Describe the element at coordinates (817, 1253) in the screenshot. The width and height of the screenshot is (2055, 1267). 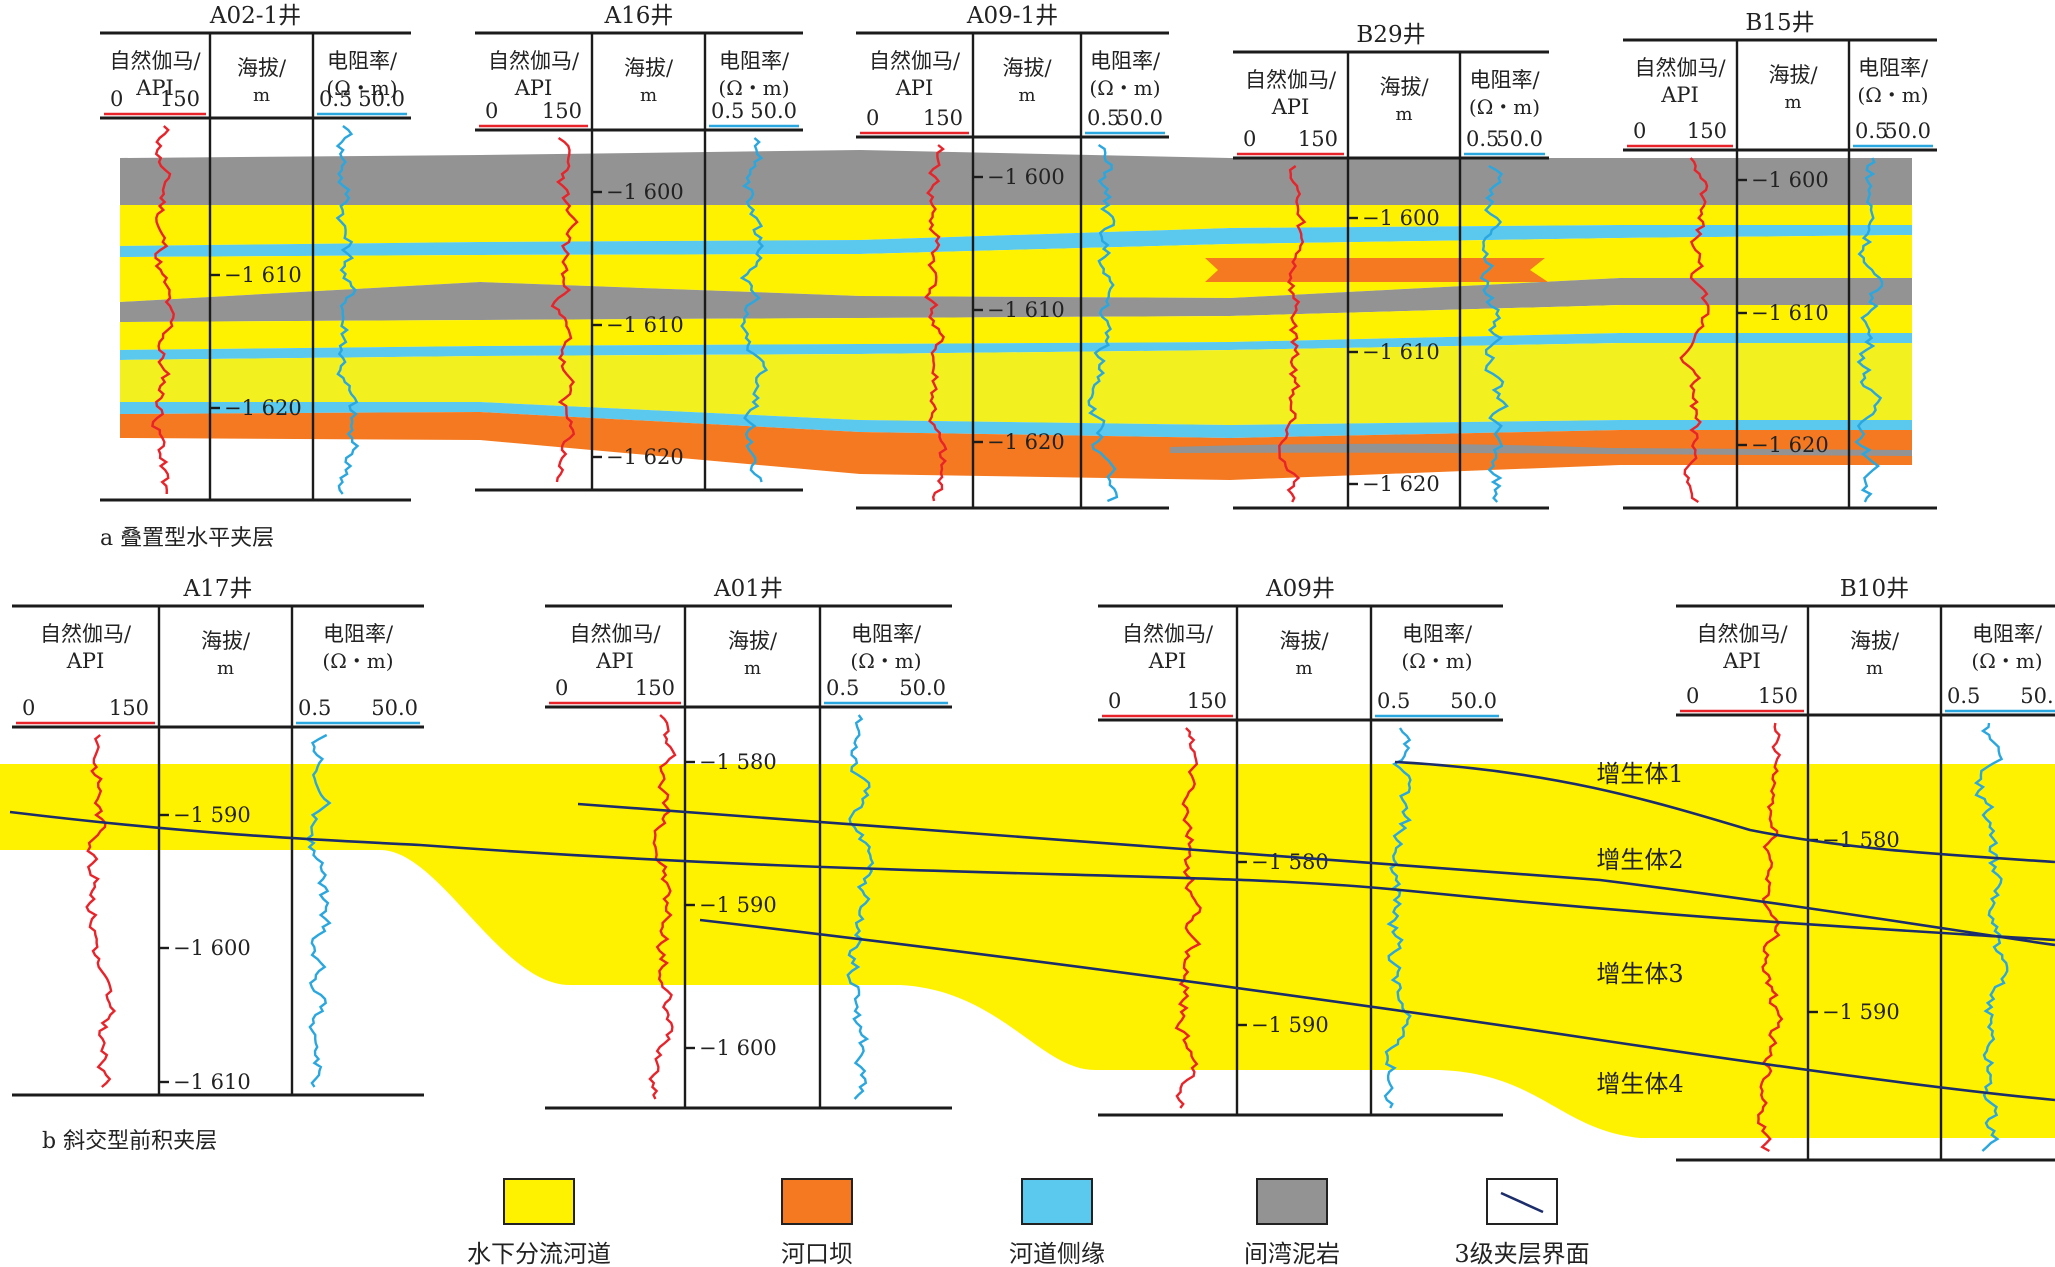
I see `legend-label: 河口坝` at that location.